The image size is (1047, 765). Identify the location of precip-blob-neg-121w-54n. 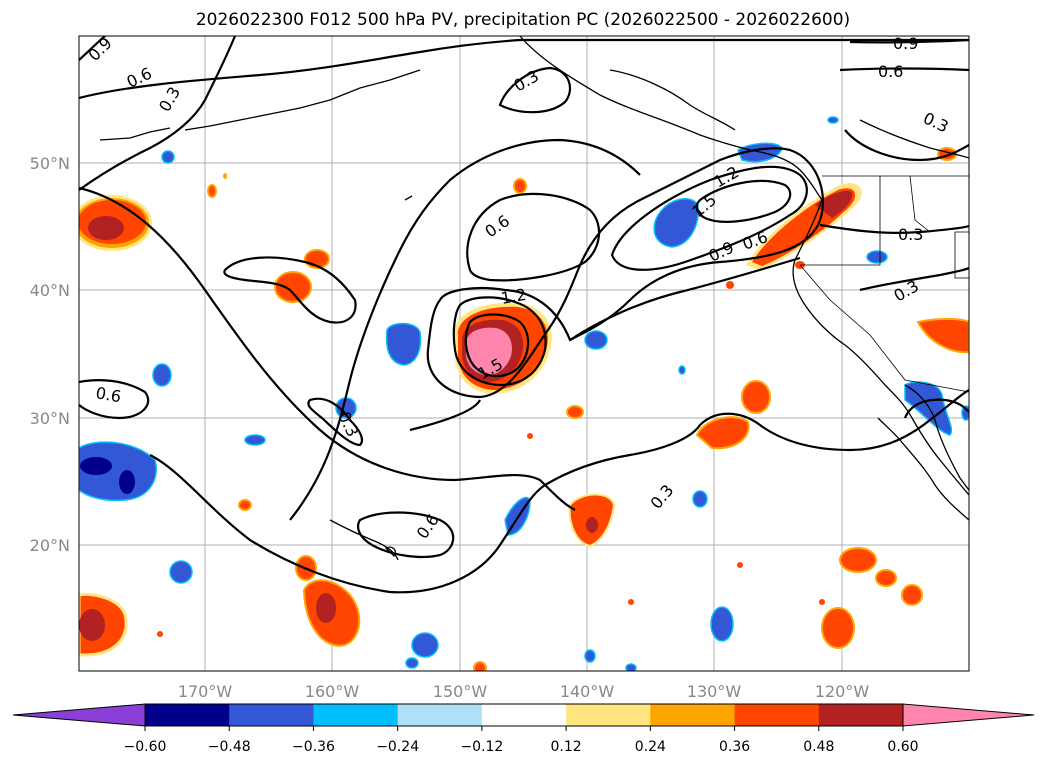
(833, 120).